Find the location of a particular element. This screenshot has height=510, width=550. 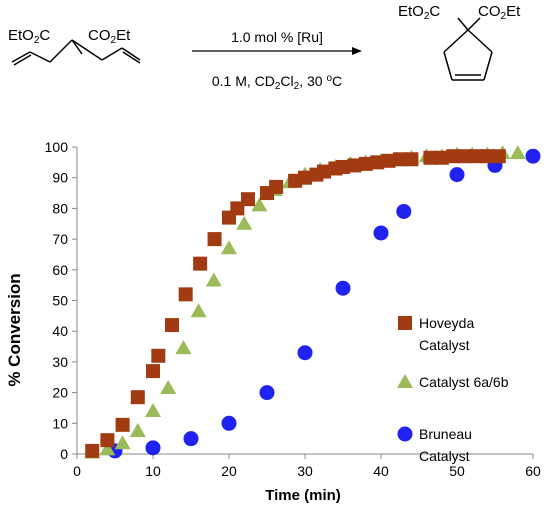

y-tick-label: 20 is located at coordinates (60, 393).